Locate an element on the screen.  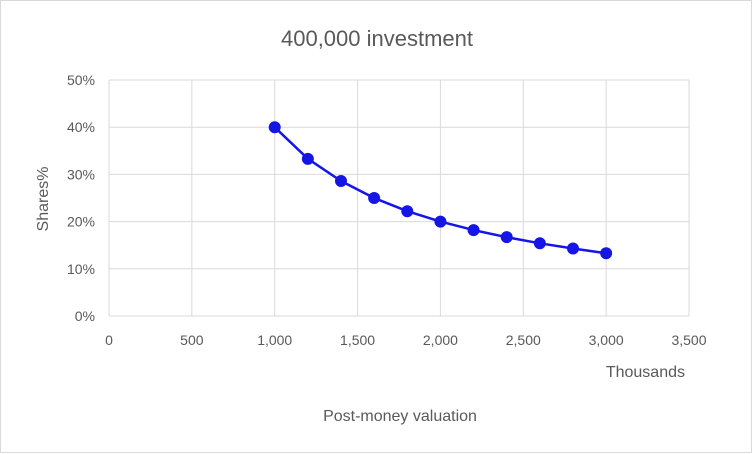
x-tick-label: 2,000 is located at coordinates (440, 340).